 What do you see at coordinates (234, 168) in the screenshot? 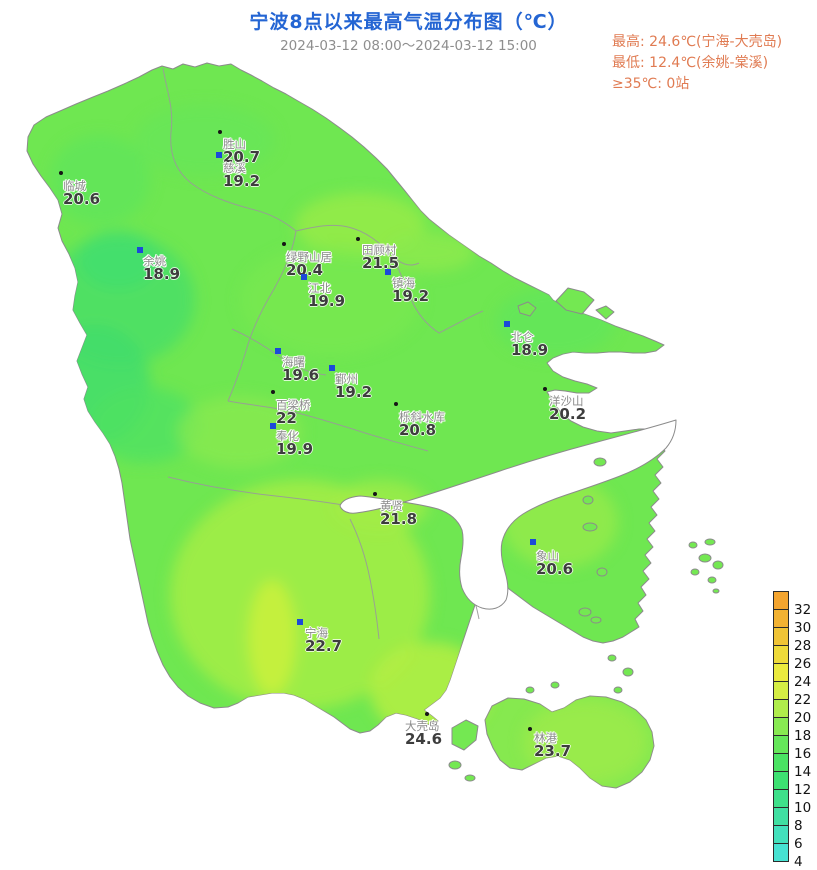
I see `station-name: 慈溪` at bounding box center [234, 168].